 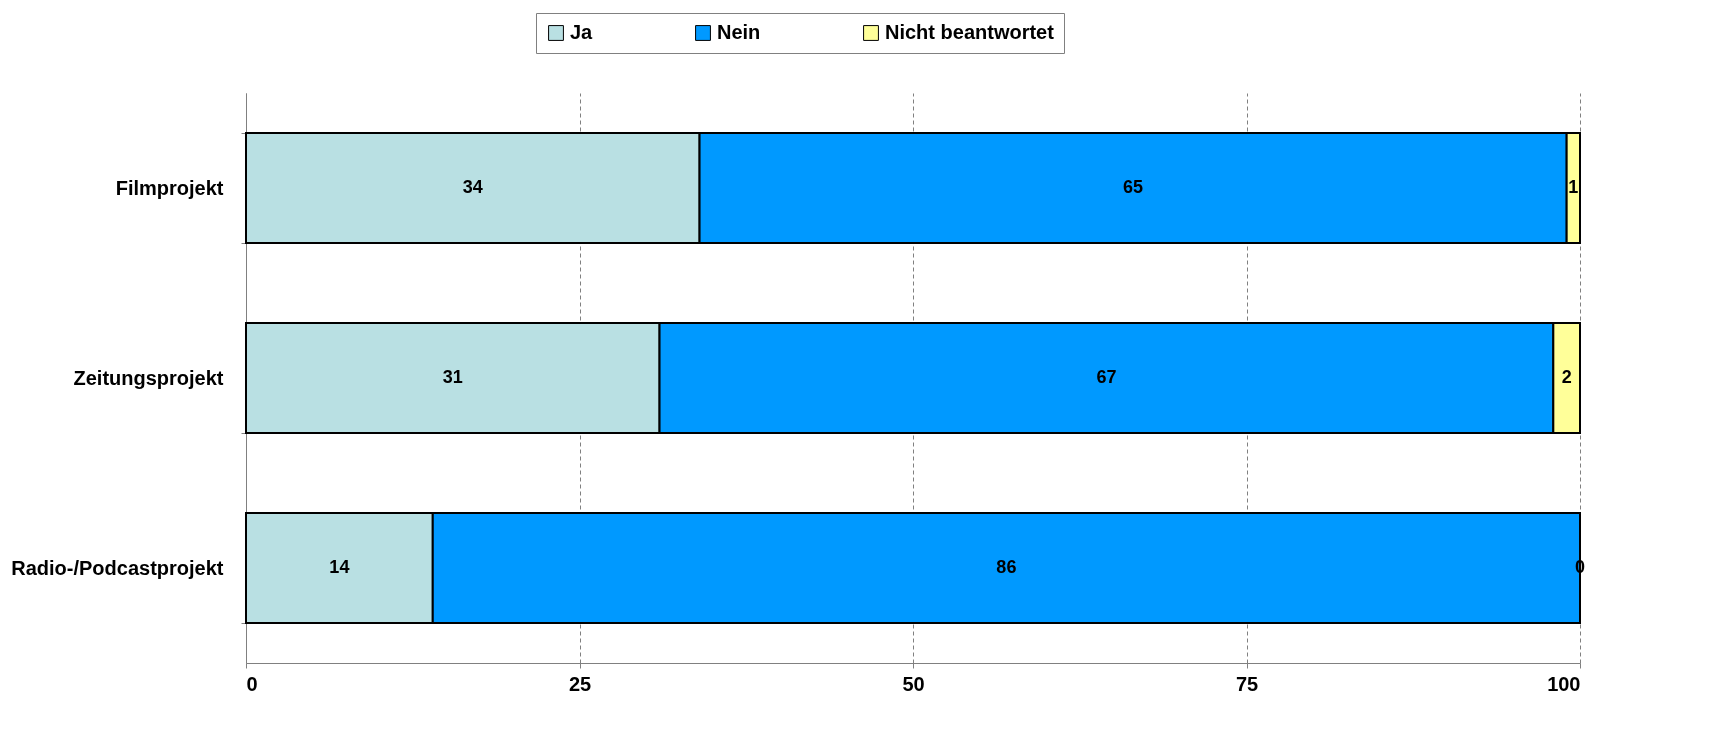 I want to click on data-label: 1, so click(x=1573, y=187).